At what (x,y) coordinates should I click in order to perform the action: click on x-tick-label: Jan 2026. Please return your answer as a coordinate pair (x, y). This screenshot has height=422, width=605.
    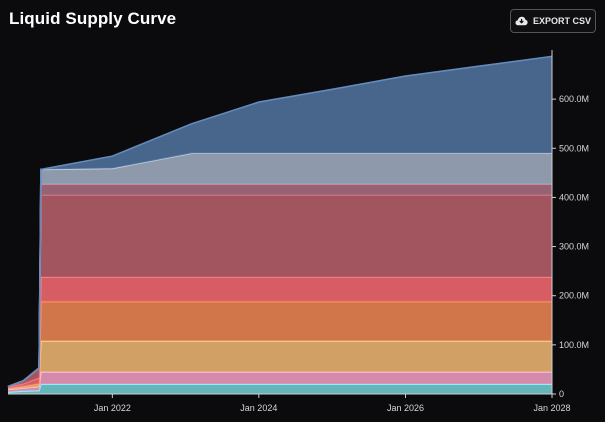
    Looking at the image, I should click on (405, 408).